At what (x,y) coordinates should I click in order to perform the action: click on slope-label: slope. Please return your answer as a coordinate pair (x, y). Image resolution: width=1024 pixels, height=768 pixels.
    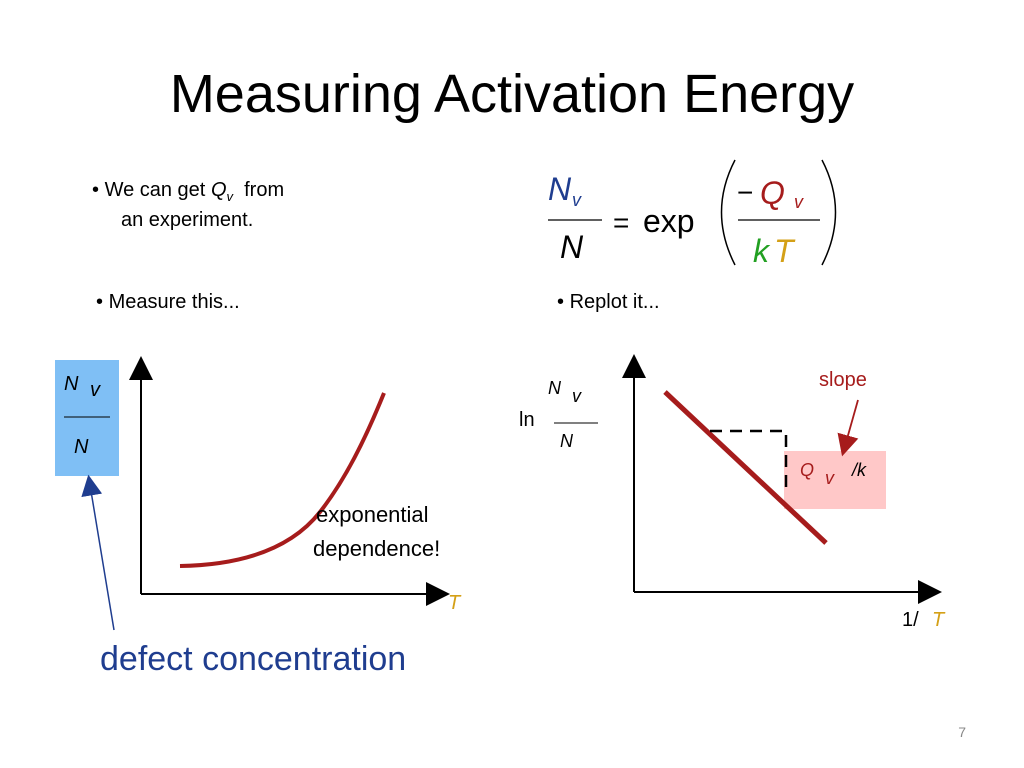
    Looking at the image, I should click on (843, 380).